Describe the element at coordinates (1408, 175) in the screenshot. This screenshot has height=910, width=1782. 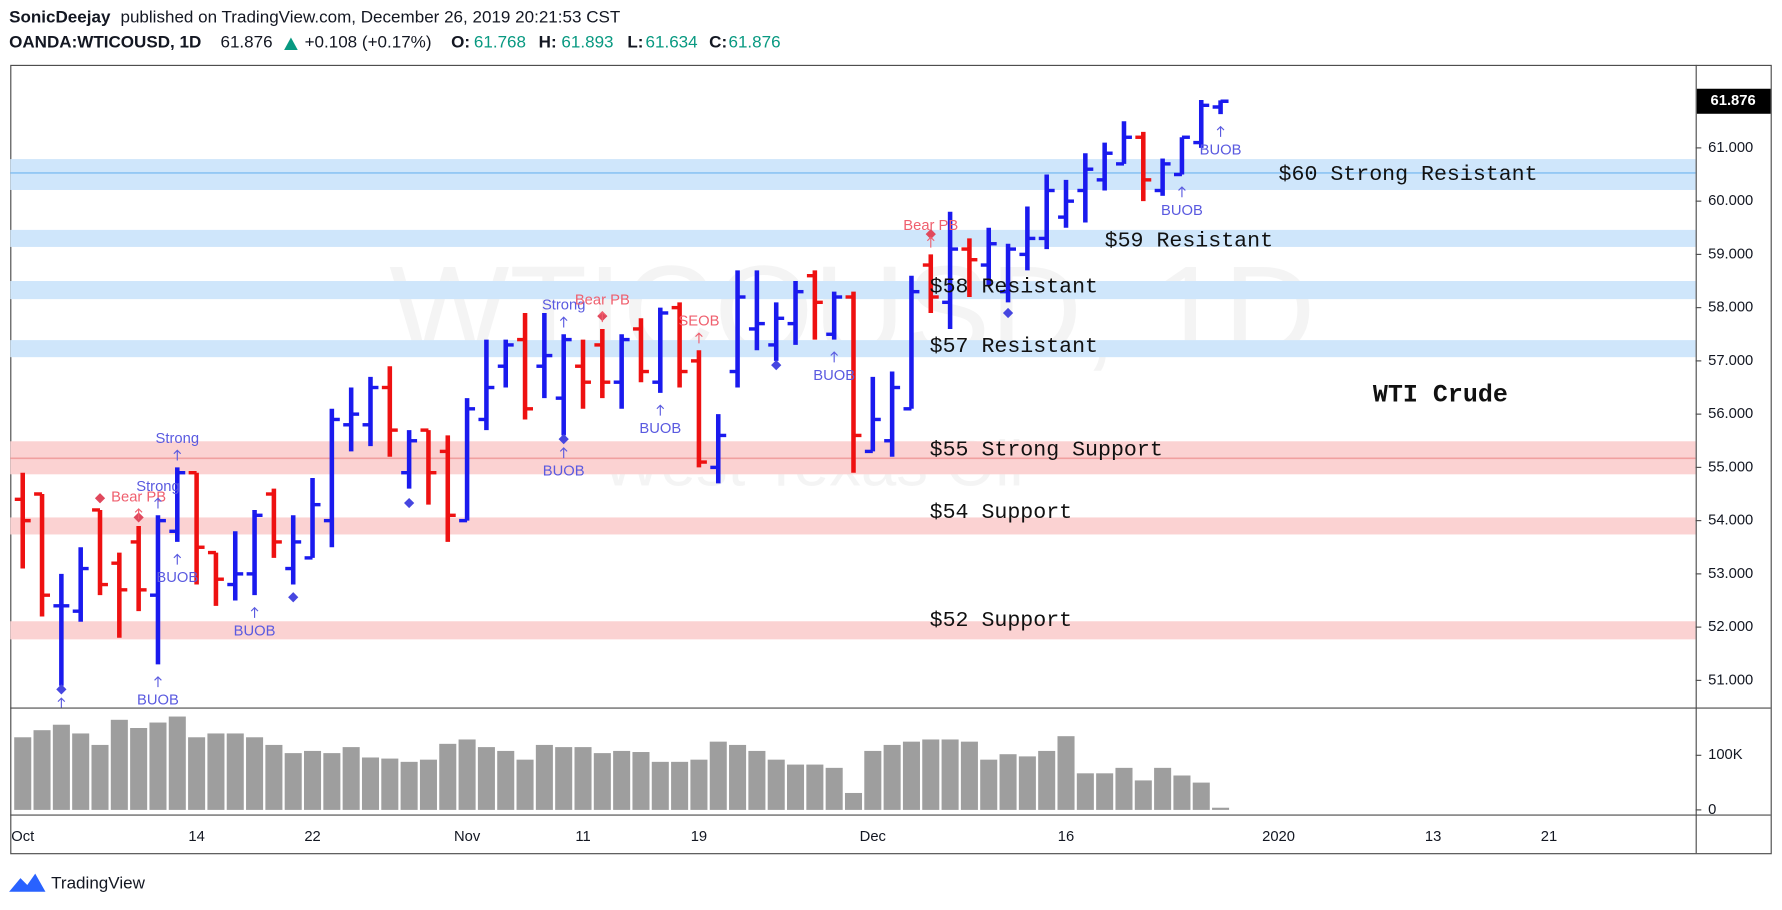
I see `zone-label: $60 Strong Resistant` at that location.